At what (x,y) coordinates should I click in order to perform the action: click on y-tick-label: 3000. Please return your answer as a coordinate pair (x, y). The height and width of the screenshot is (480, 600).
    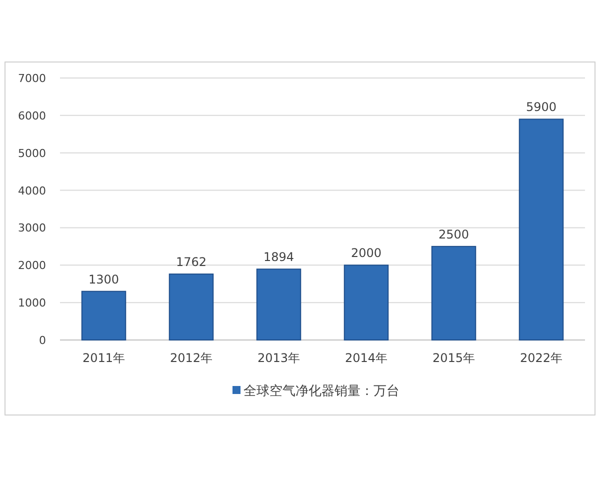
    Looking at the image, I should click on (32, 228).